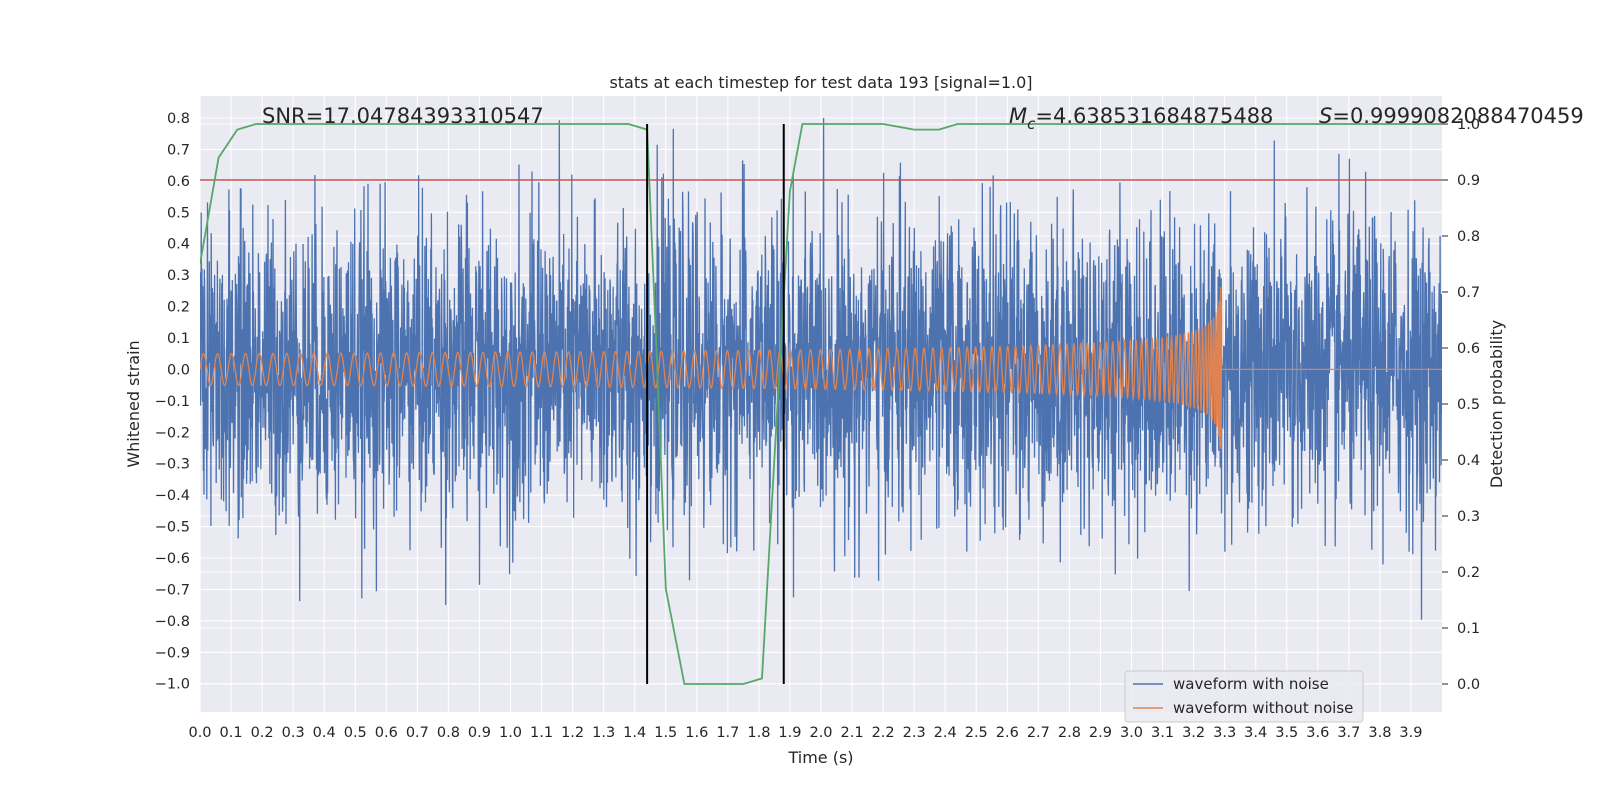 The height and width of the screenshot is (800, 1600). What do you see at coordinates (727, 733) in the screenshot?
I see `x-tick-label: 1.7` at bounding box center [727, 733].